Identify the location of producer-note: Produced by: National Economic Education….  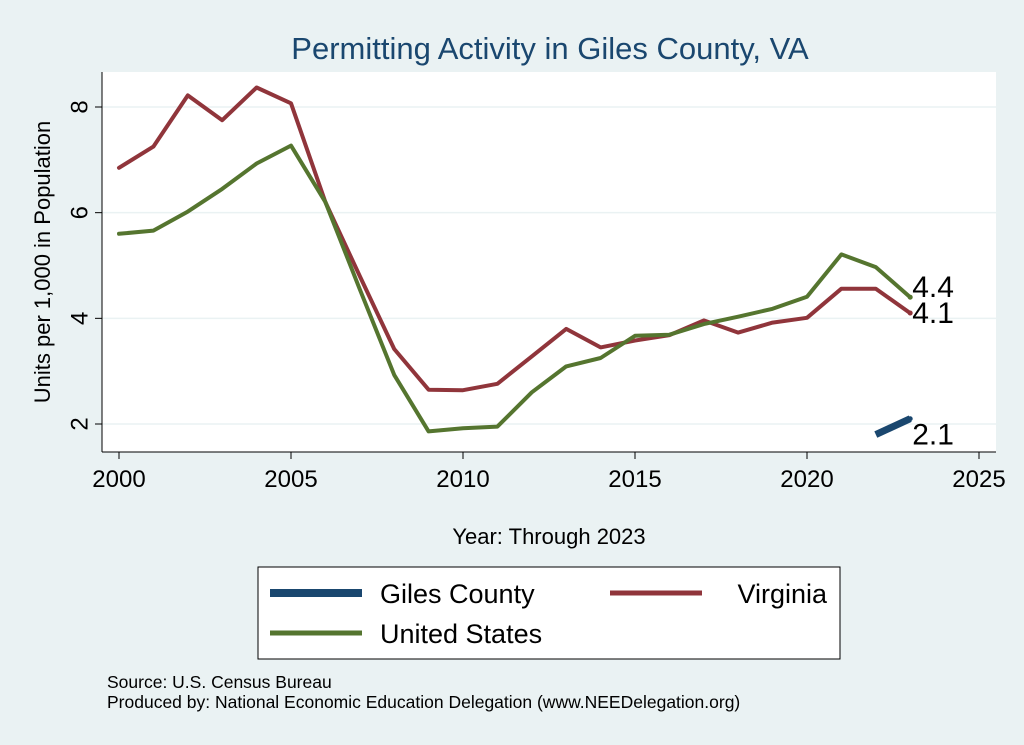
(424, 702).